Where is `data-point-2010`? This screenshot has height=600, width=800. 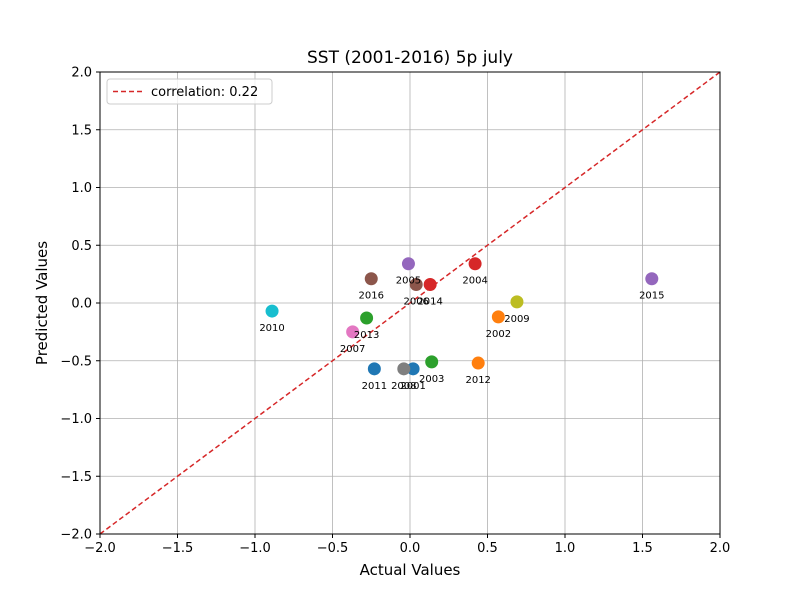
data-point-2010 is located at coordinates (272, 311).